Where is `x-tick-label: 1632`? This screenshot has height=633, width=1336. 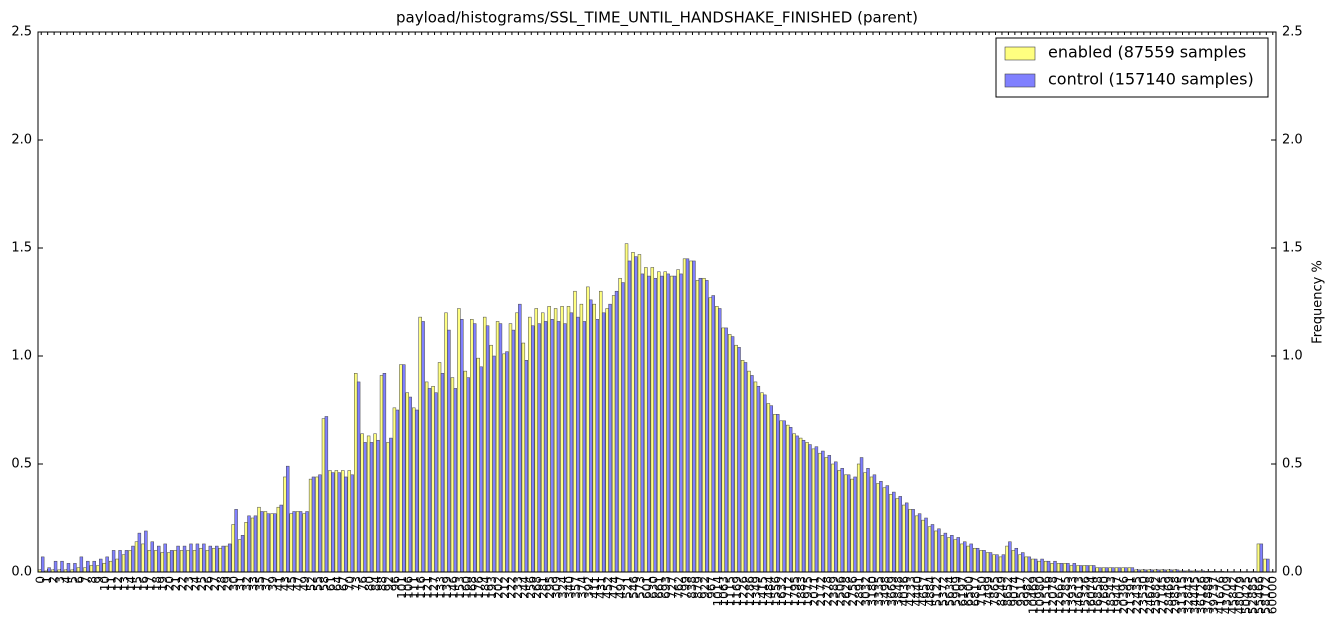 x-tick-label: 1632 is located at coordinates (782, 591).